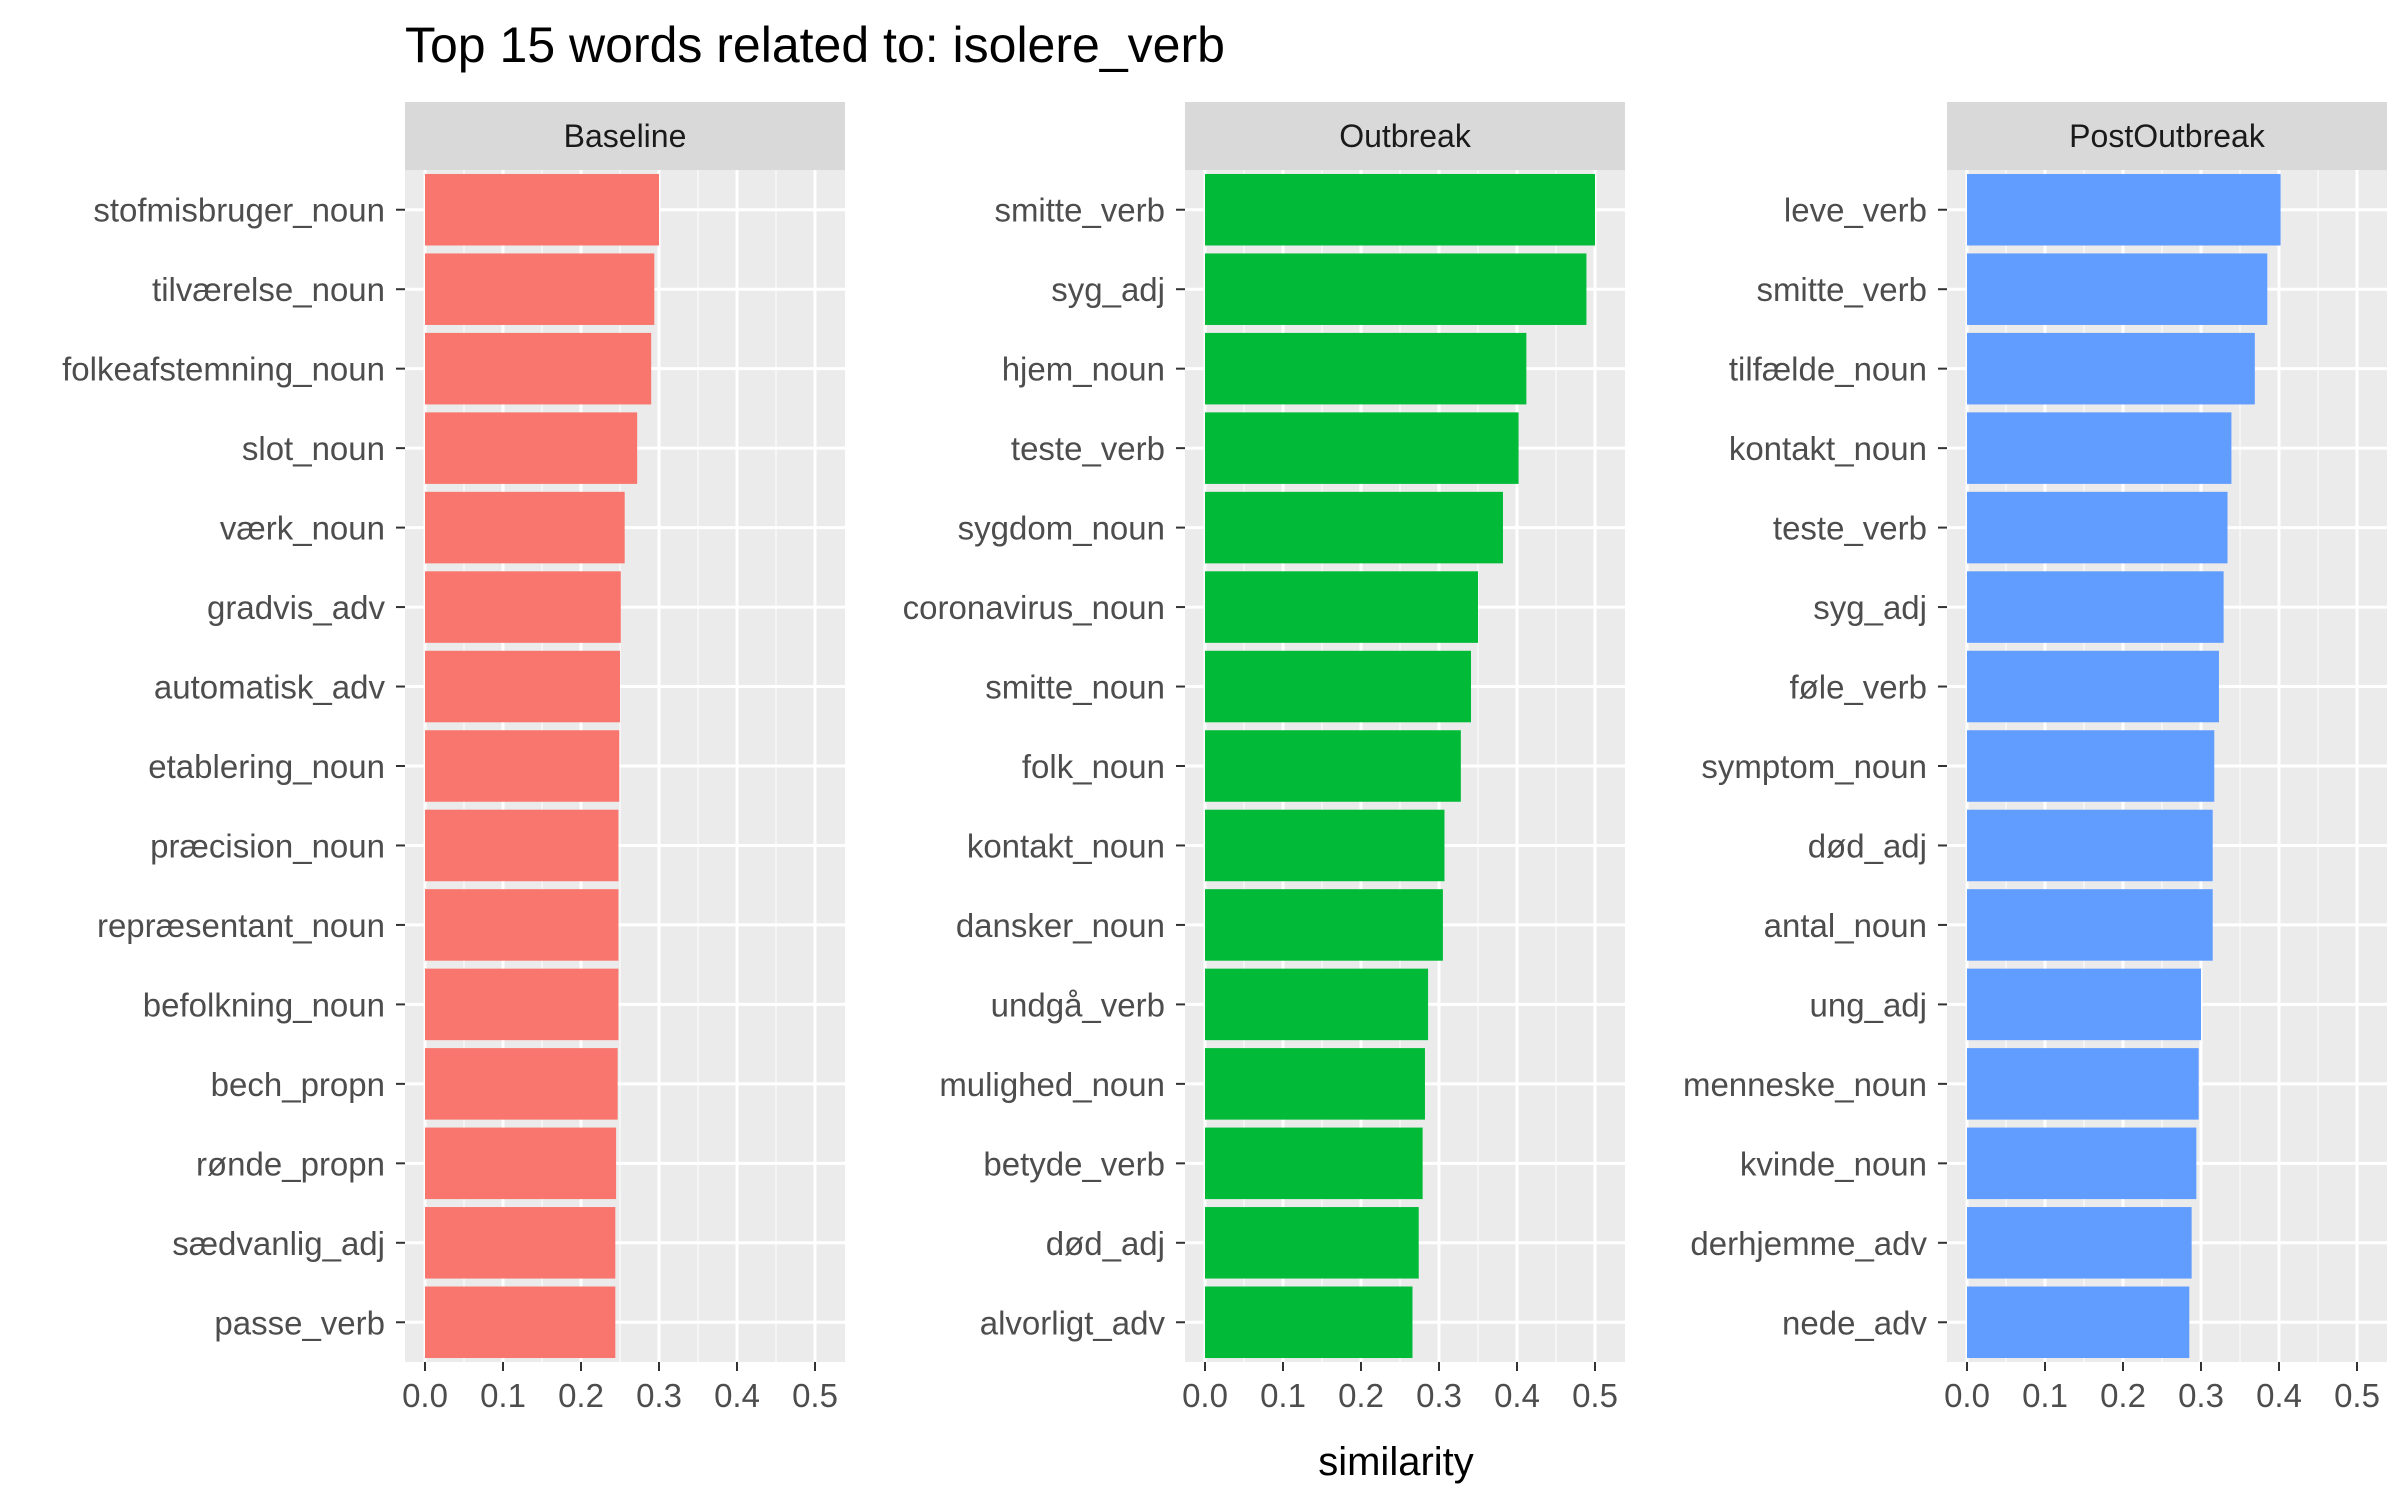 The height and width of the screenshot is (1500, 2400). I want to click on y-tick-label: folkeafstemning_noun, so click(223, 369).